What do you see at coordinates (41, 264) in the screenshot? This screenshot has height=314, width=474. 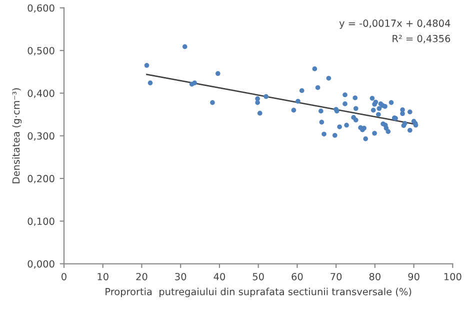 I see `y-tick-label: 0,000` at bounding box center [41, 264].